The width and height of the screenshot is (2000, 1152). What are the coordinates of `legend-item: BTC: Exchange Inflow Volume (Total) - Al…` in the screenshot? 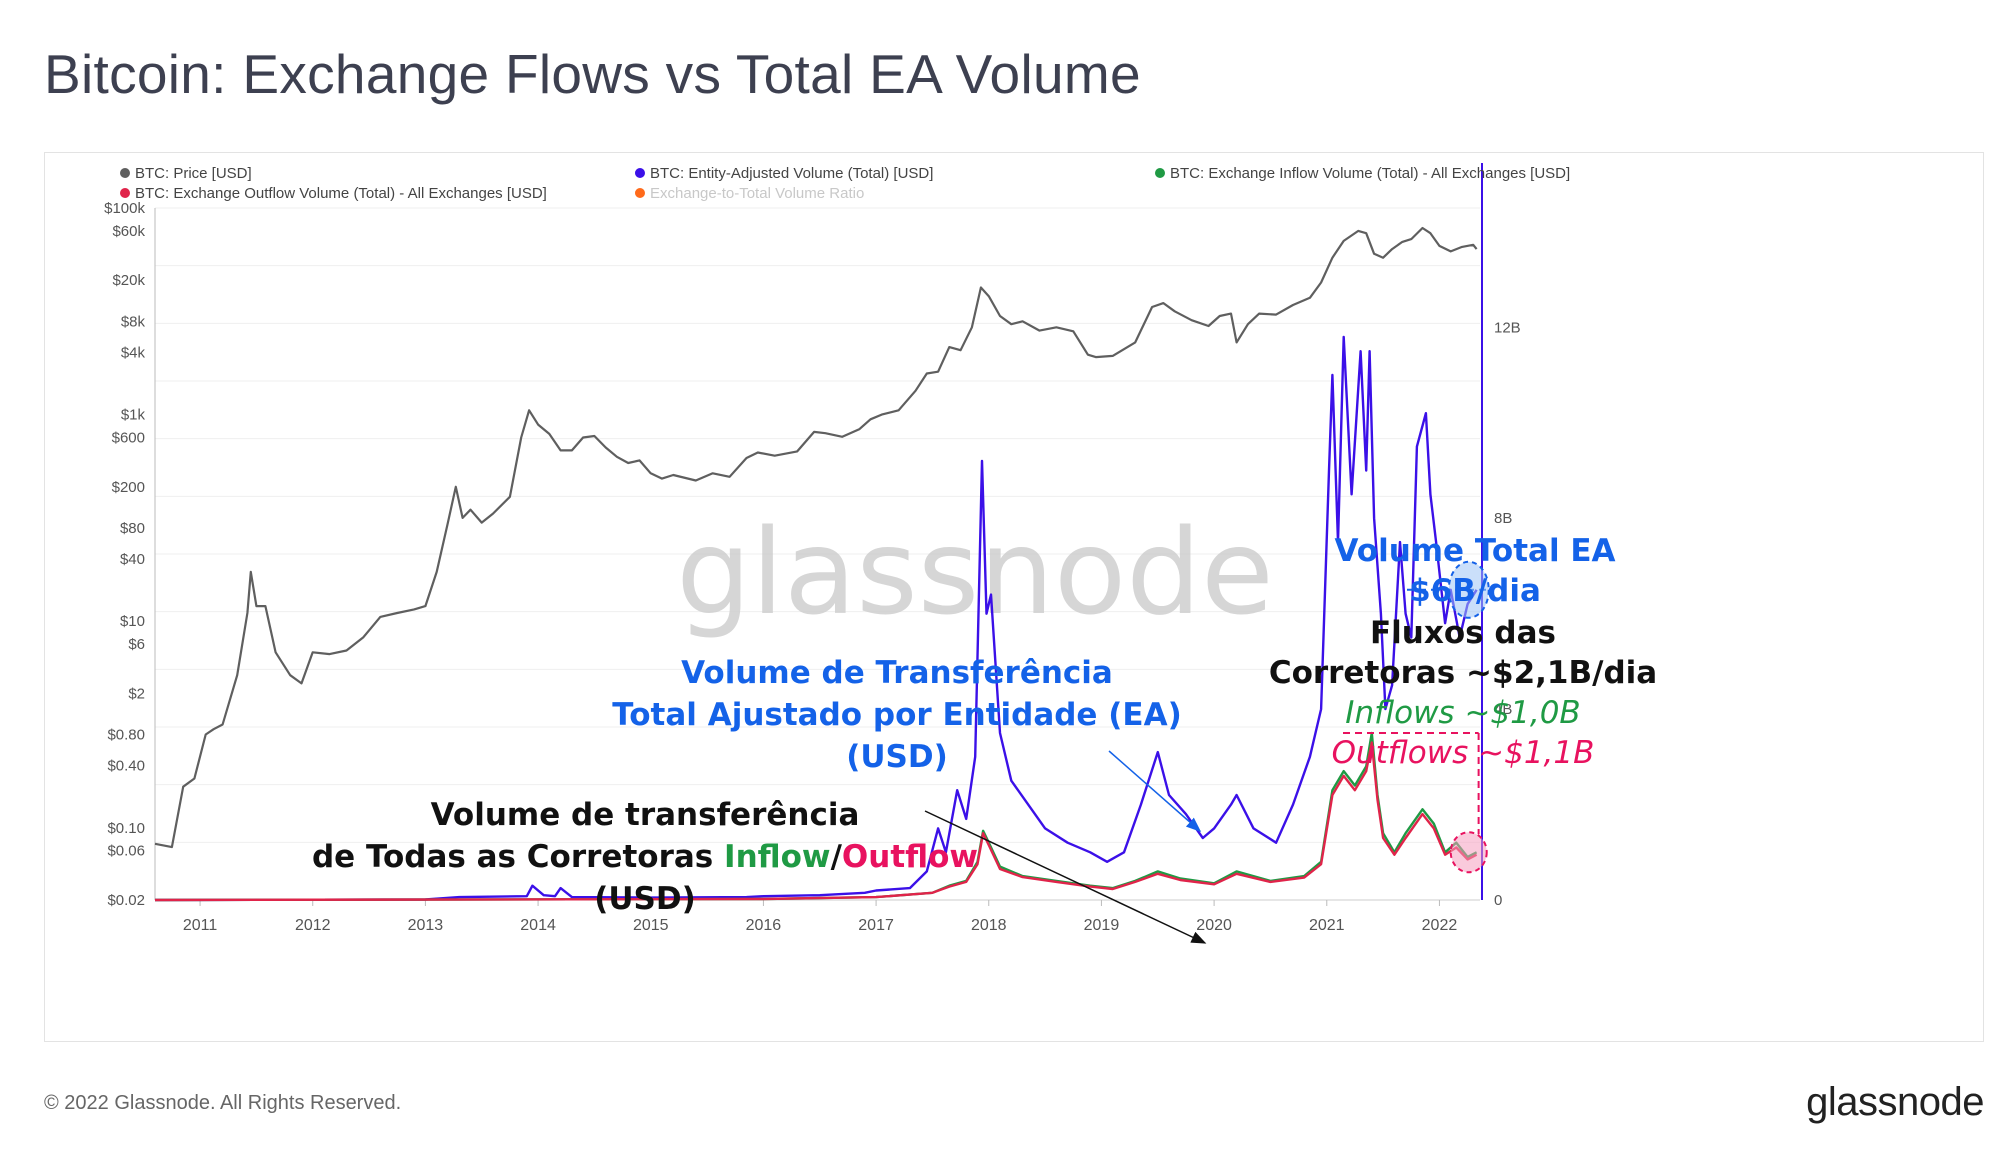 It's located at (1362, 173).